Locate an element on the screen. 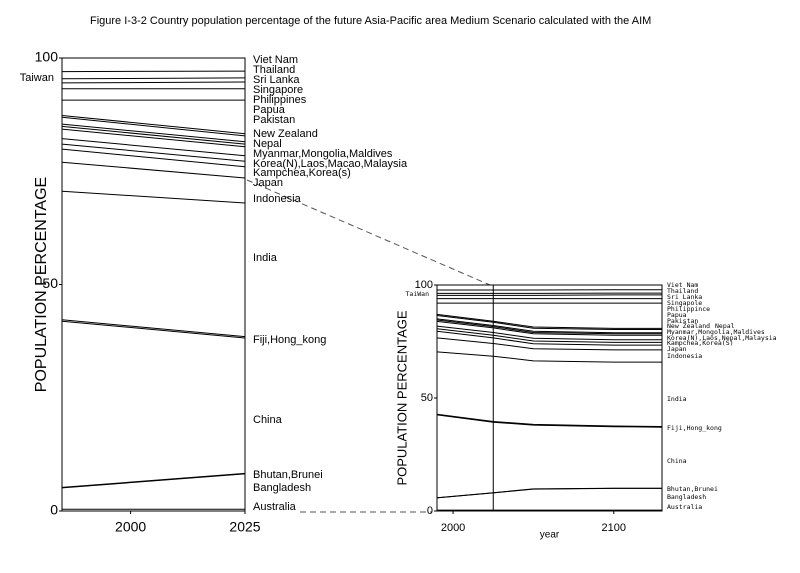 The height and width of the screenshot is (573, 800). x-tick-label: 2025 is located at coordinates (244, 527).